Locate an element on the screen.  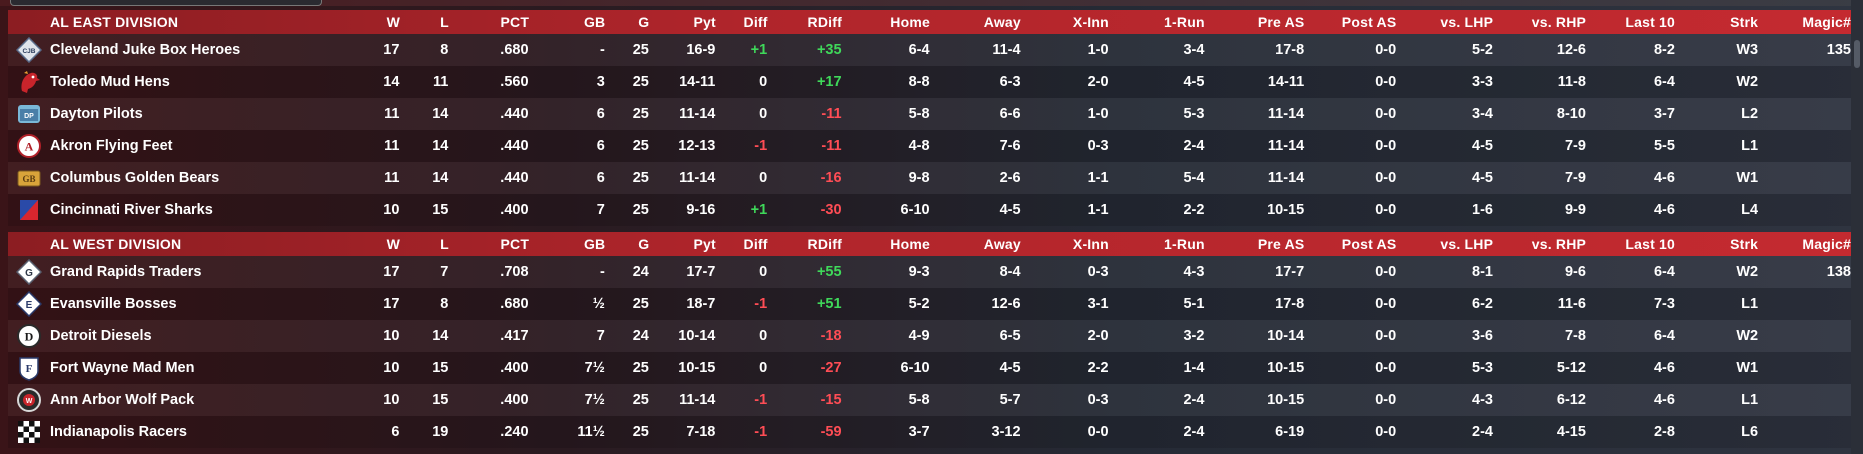
team-name: Akron Flying Feet is located at coordinates (111, 146).